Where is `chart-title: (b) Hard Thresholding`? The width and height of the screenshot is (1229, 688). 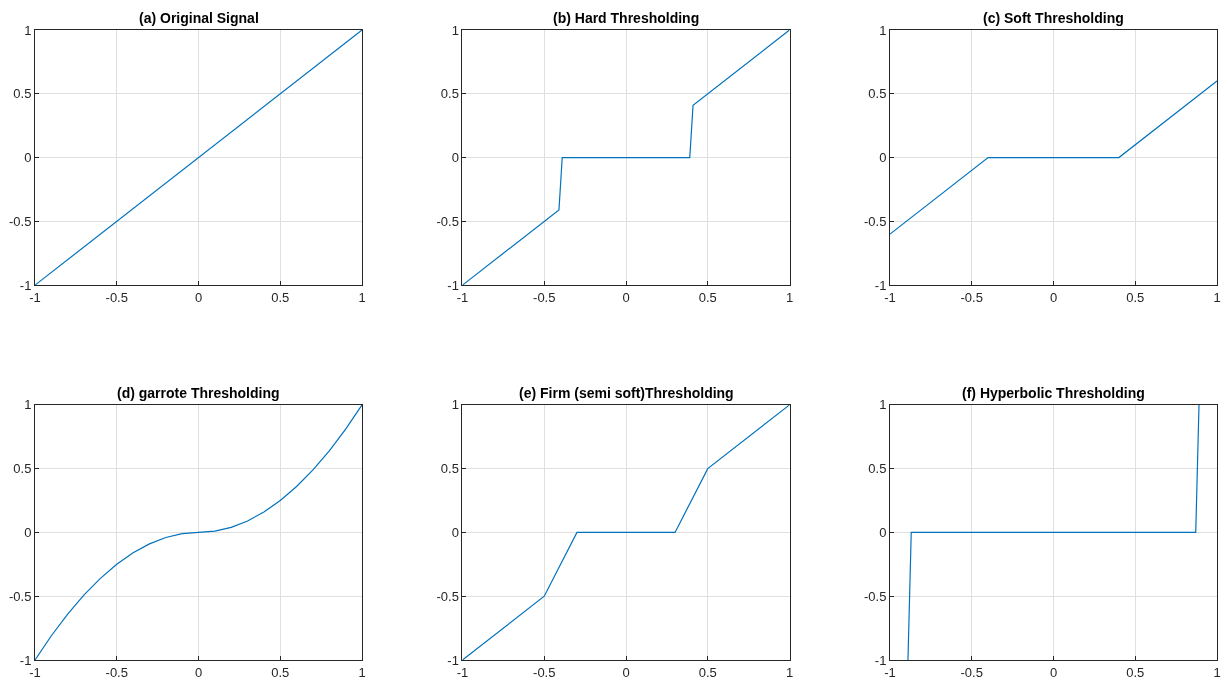 chart-title: (b) Hard Thresholding is located at coordinates (626, 18).